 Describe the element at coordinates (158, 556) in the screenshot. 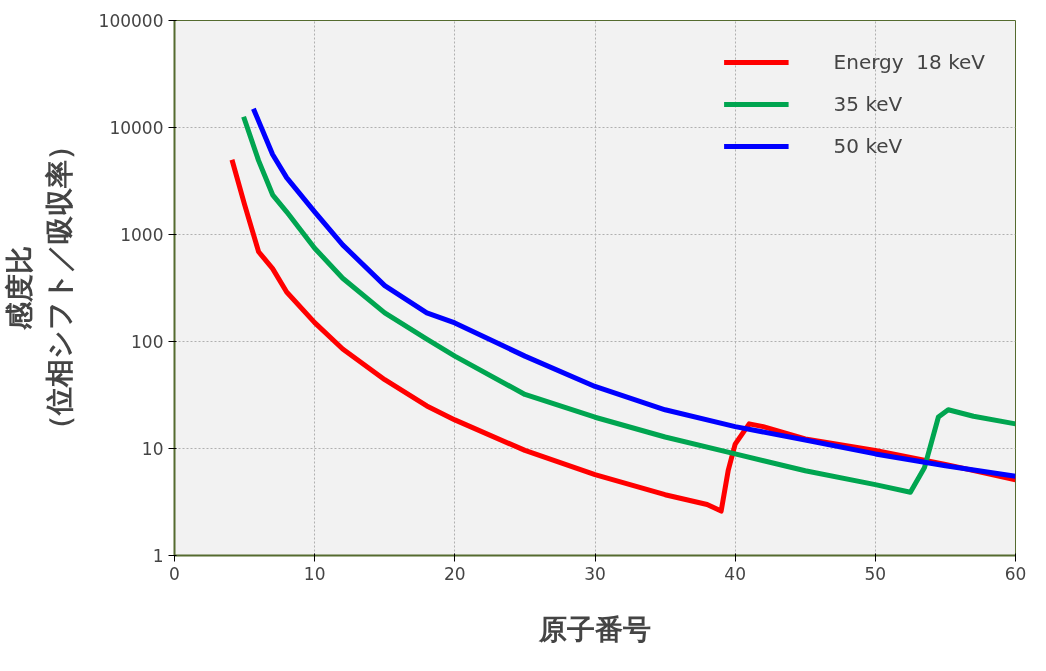

I see `y-tick-label: 1` at that location.